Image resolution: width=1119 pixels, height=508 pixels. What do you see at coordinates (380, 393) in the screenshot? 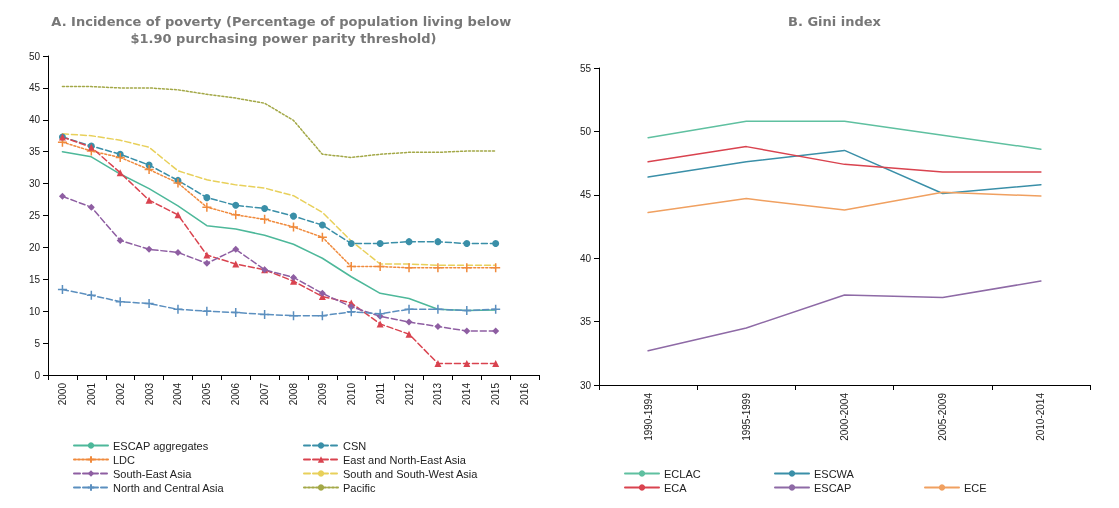
I see `x-tick-label: 2011` at bounding box center [380, 393].